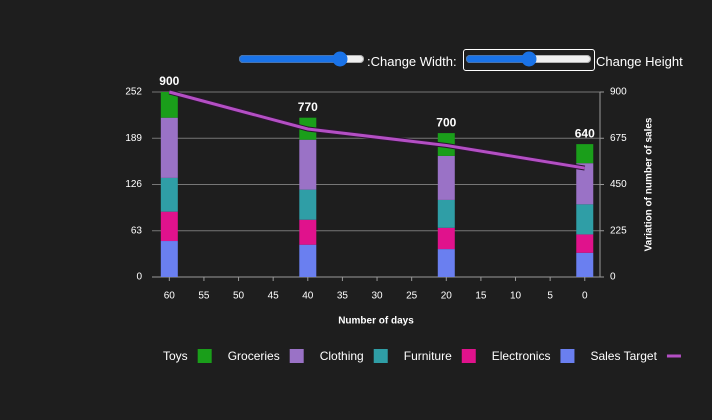  What do you see at coordinates (170, 296) in the screenshot?
I see `x-tick-label: 60` at bounding box center [170, 296].